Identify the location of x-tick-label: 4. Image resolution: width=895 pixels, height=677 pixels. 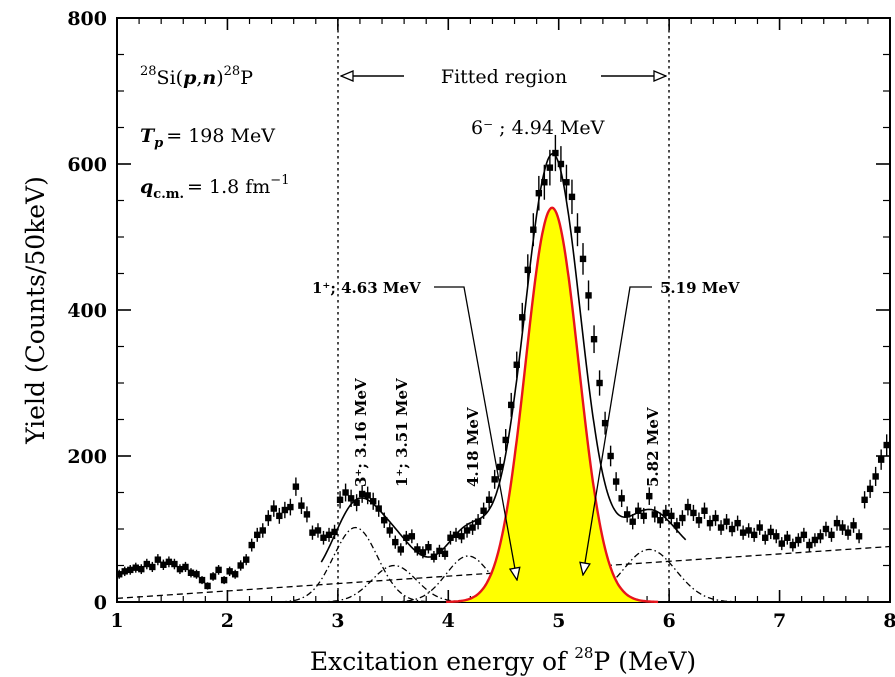
(448, 621).